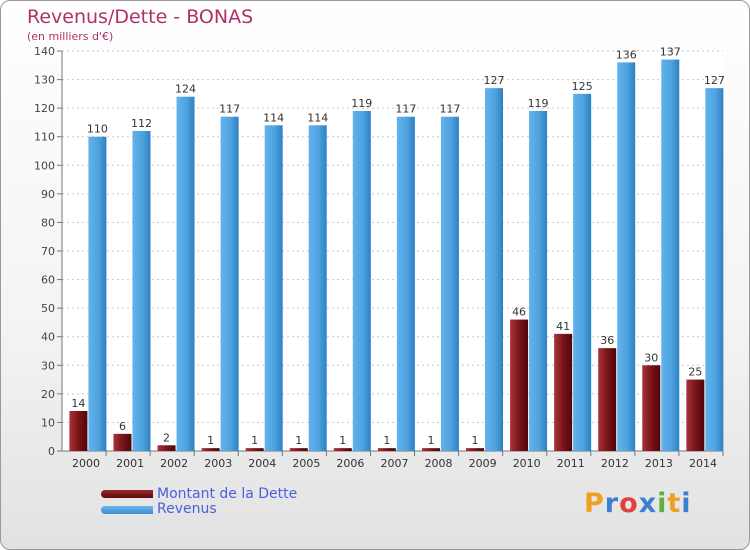  What do you see at coordinates (130, 463) in the screenshot?
I see `x-tick-label: 2001` at bounding box center [130, 463].